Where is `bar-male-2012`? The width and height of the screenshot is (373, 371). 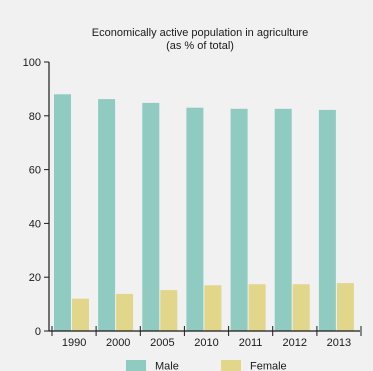 bar-male-2012 is located at coordinates (283, 219).